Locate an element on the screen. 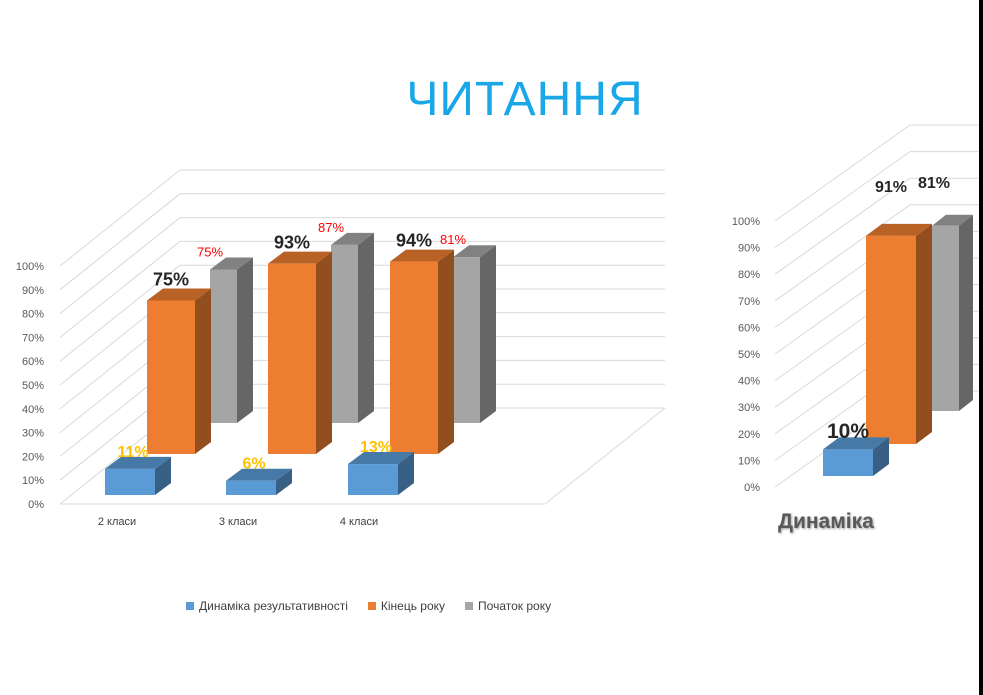 The width and height of the screenshot is (983, 695). data-label: 91% is located at coordinates (891, 187).